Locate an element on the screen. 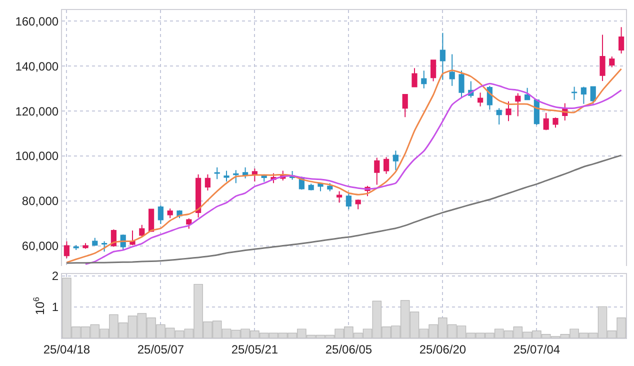 The height and width of the screenshot is (366, 634). x-tick-label: 25/07/04 is located at coordinates (536, 349).